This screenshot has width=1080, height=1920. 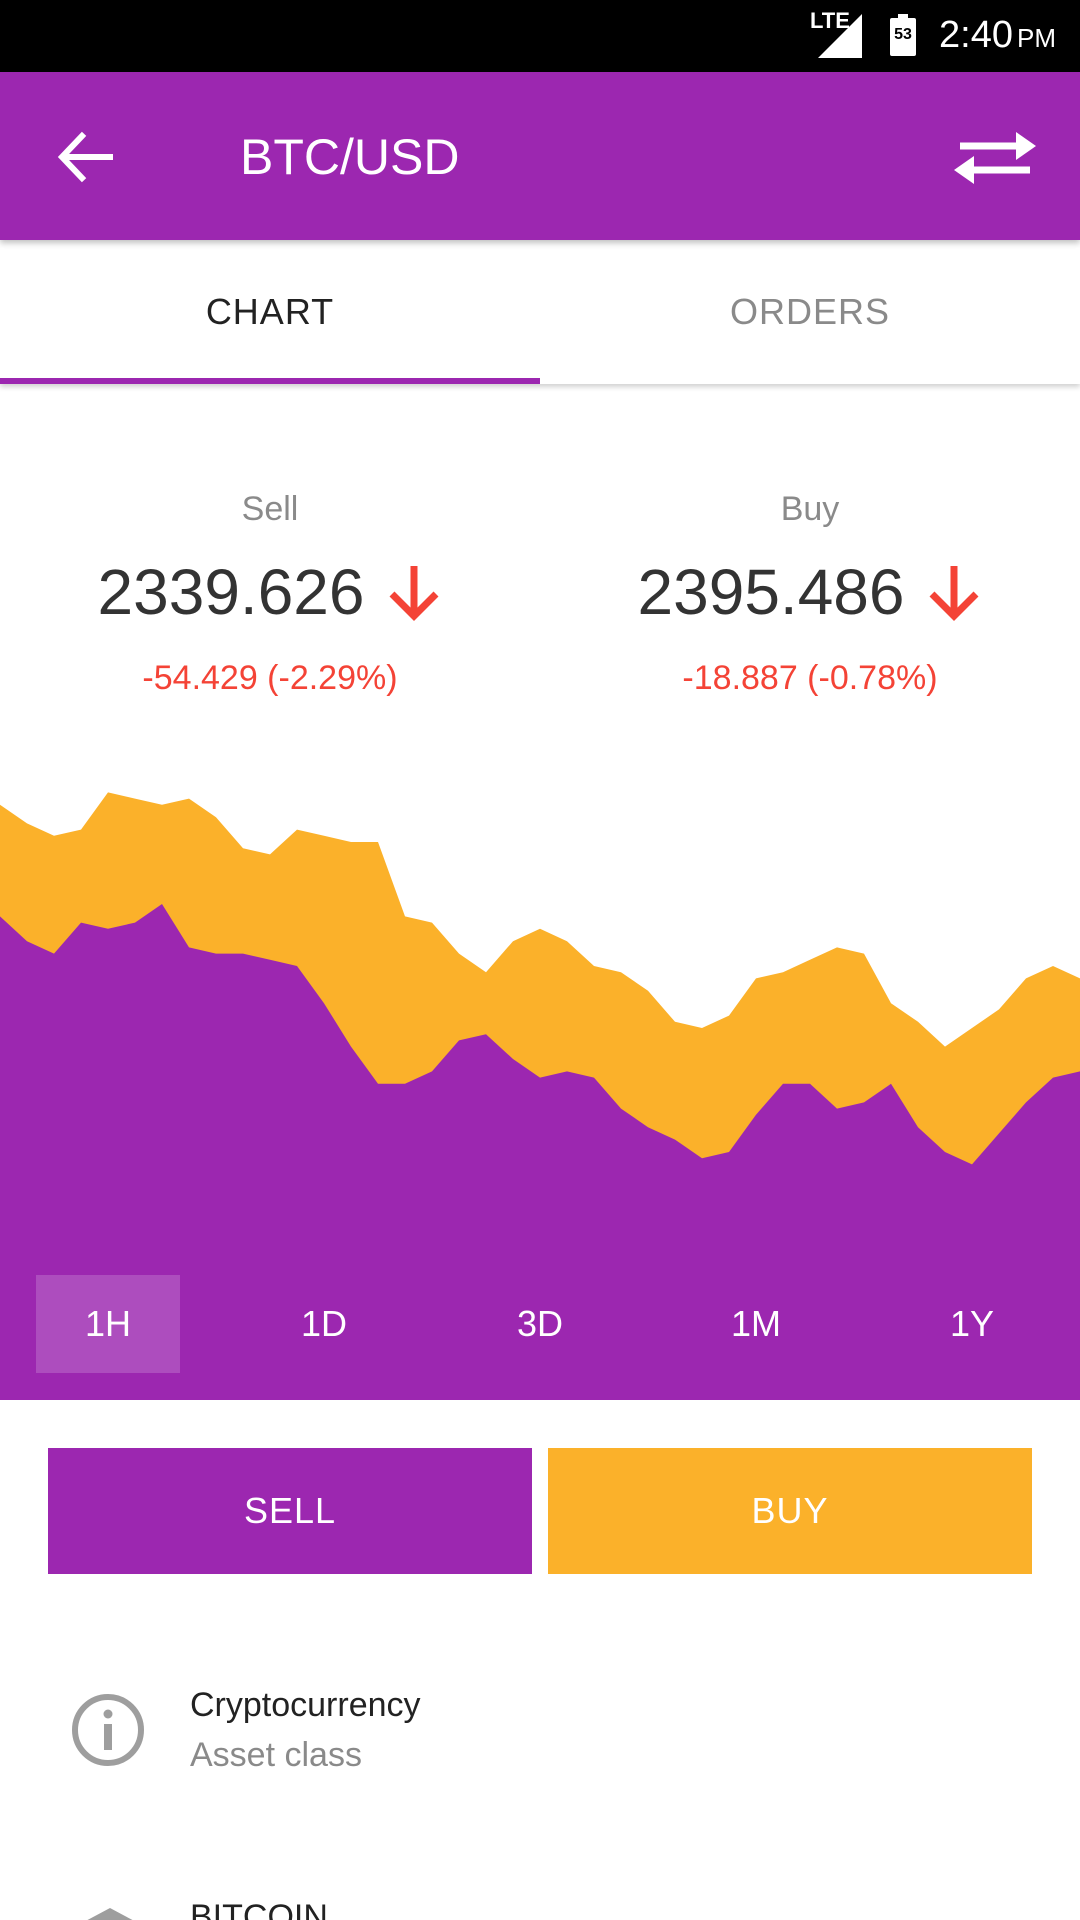 I want to click on sell-label: Sell, so click(x=270, y=509).